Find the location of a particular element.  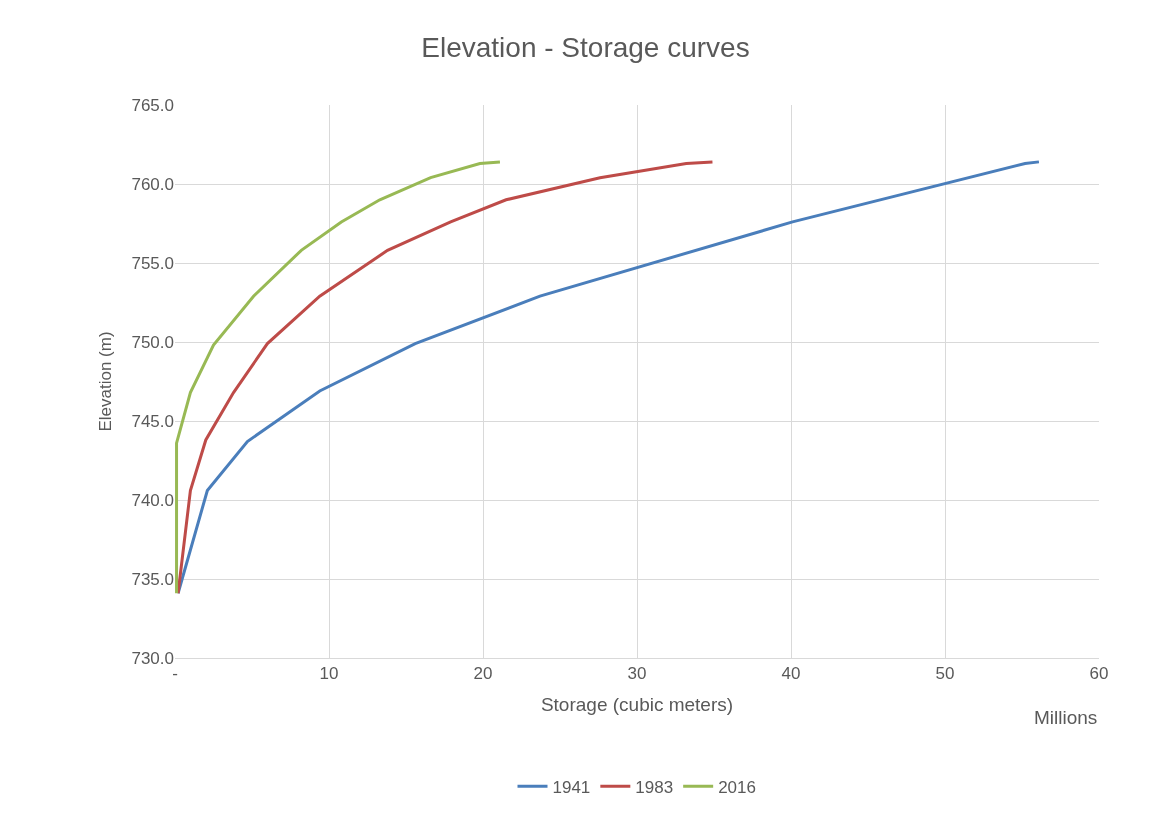

x-tick-label: - is located at coordinates (175, 674).